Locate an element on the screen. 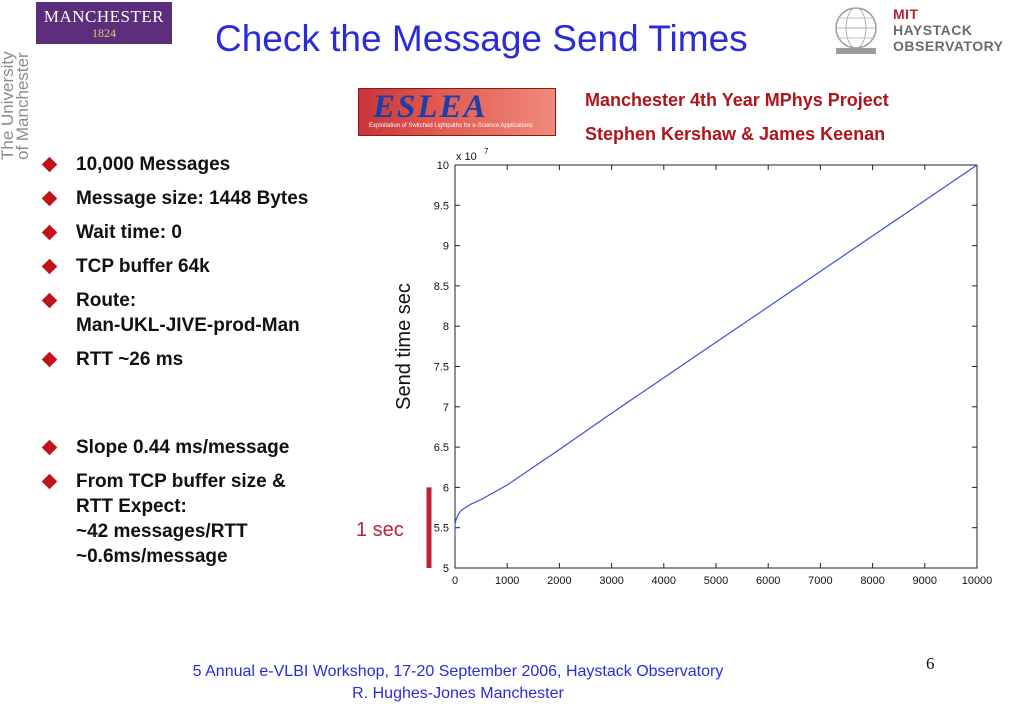 The image size is (1023, 708). bullet-text: Wait time: 0 is located at coordinates (129, 232).